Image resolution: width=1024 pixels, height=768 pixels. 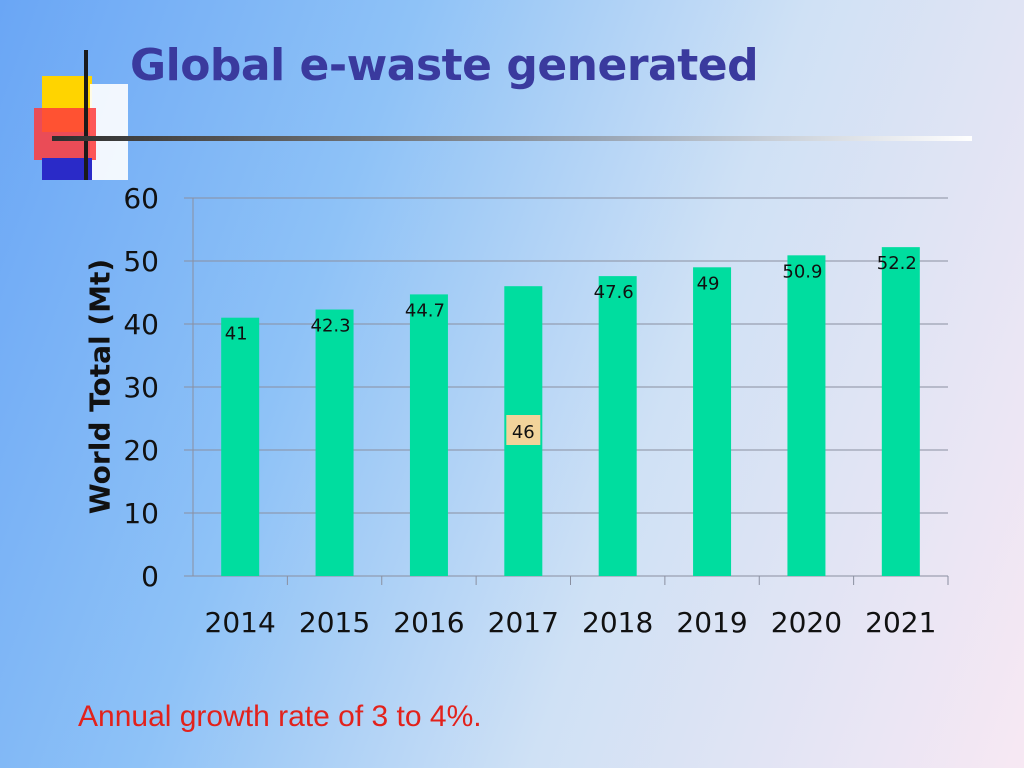 What do you see at coordinates (100, 386) in the screenshot?
I see `y-axis-title: World Total (Mt)` at bounding box center [100, 386].